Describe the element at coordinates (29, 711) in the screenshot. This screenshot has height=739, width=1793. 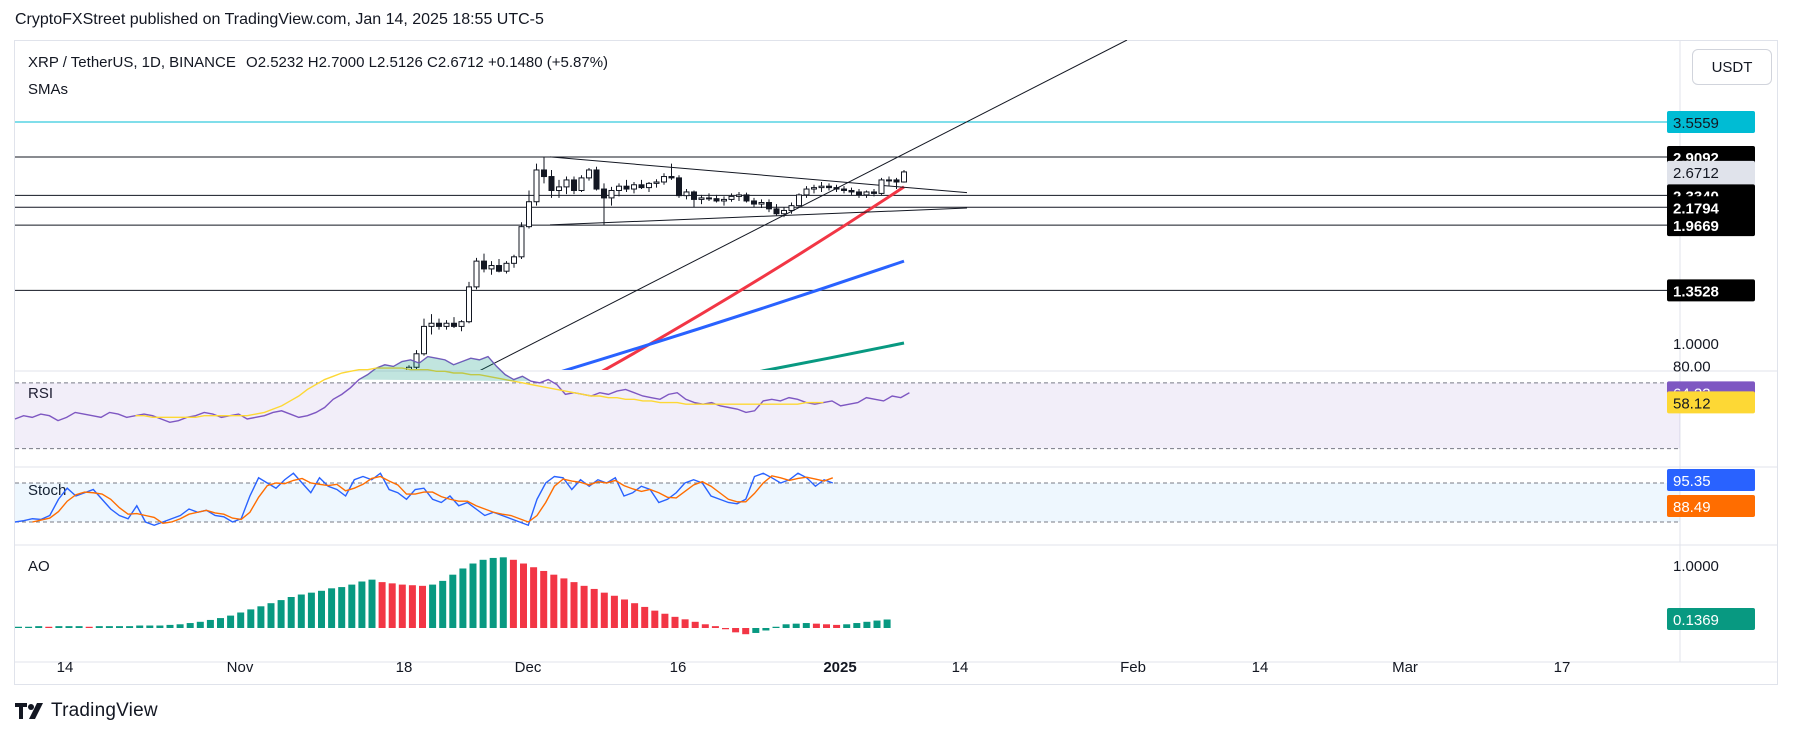
I see `tradingview-logo-icon` at that location.